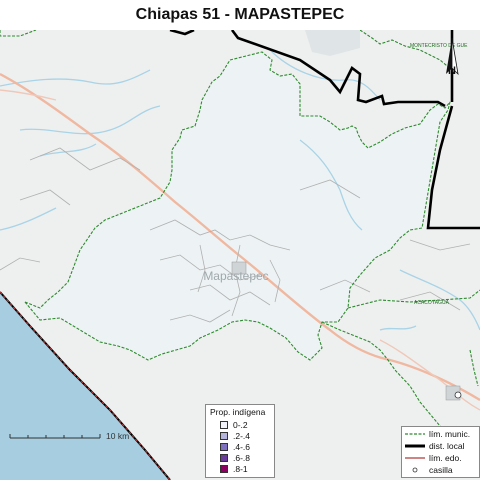 This screenshot has height=480, width=480. Describe the element at coordinates (242, 457) in the screenshot. I see `legend-item-label: .6-.8` at that location.